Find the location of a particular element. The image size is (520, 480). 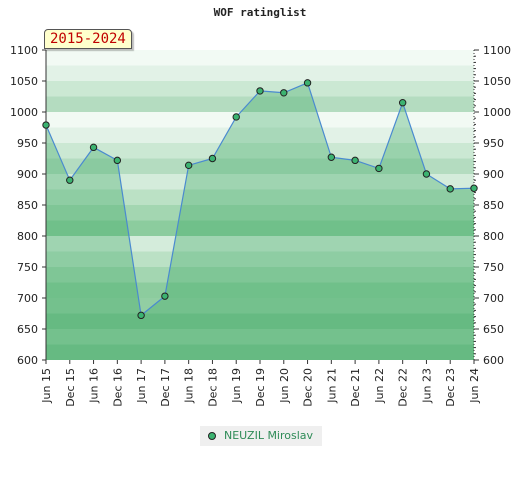

y-tick-label-left: 600 is located at coordinates (27, 360).